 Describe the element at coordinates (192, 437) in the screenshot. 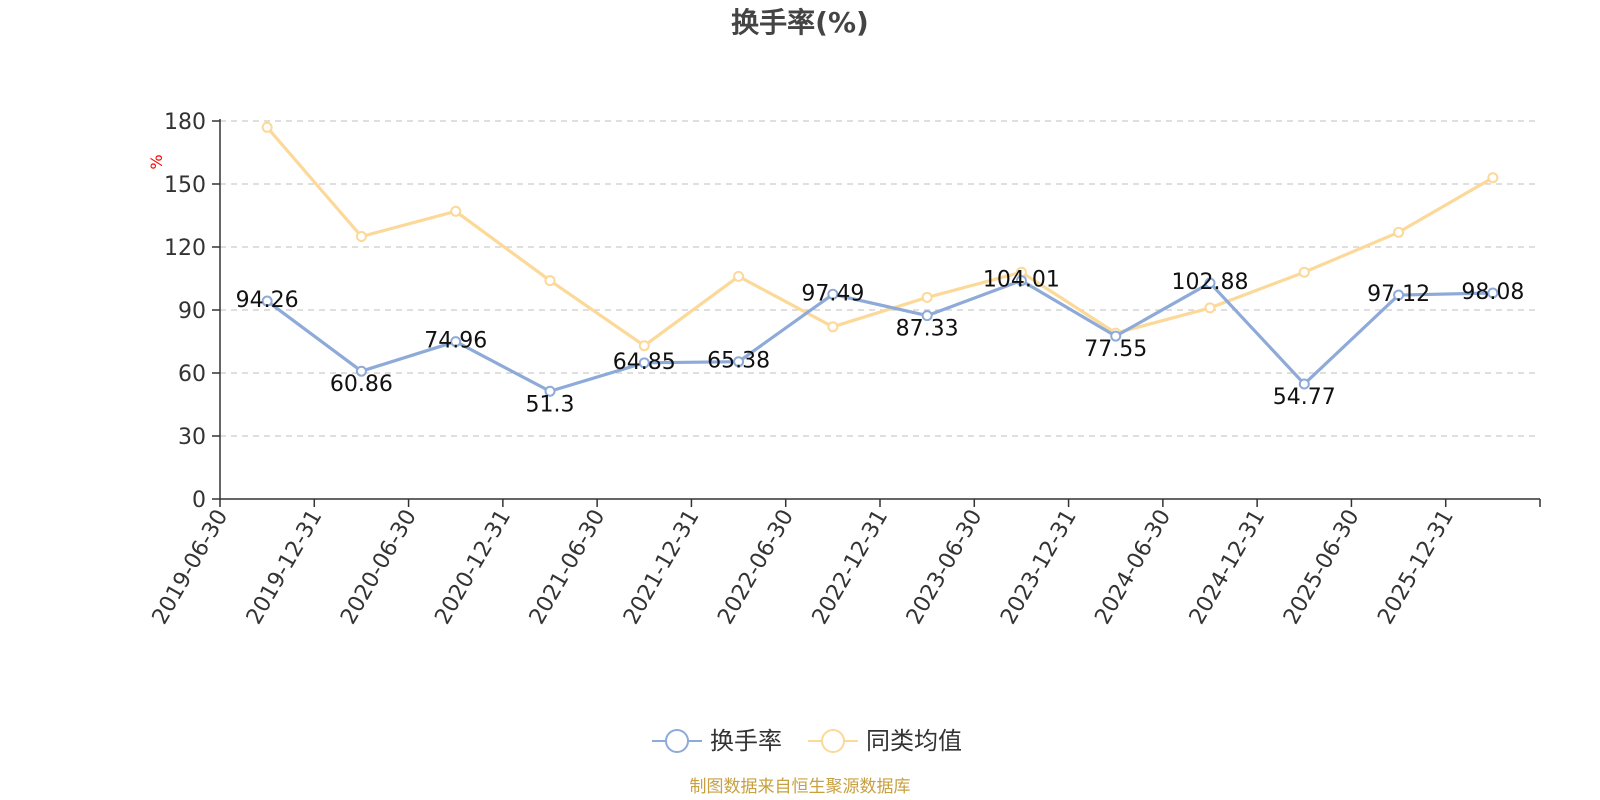

I see `y-tick-label: 30` at that location.